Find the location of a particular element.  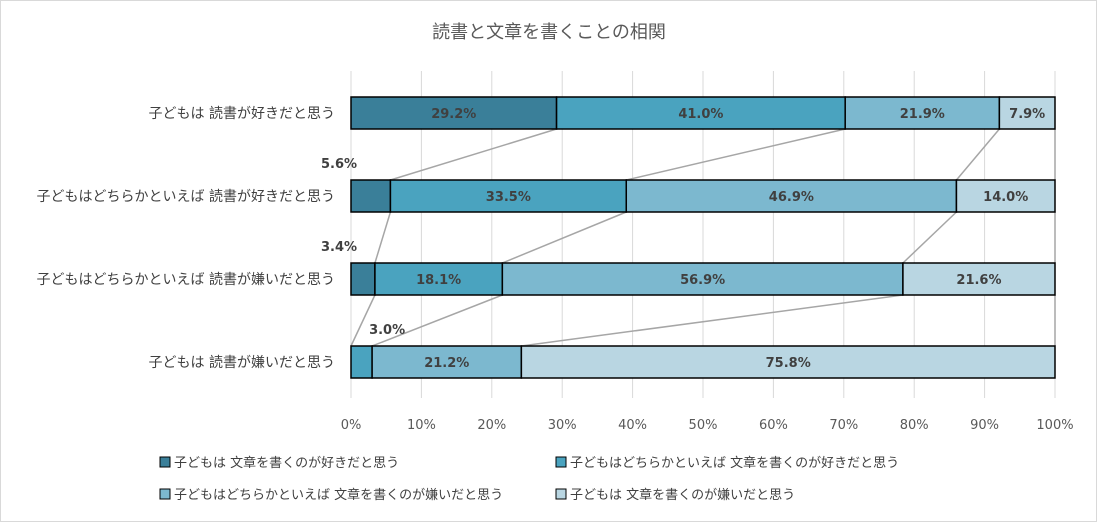

data-label: 29.2% is located at coordinates (453, 114).